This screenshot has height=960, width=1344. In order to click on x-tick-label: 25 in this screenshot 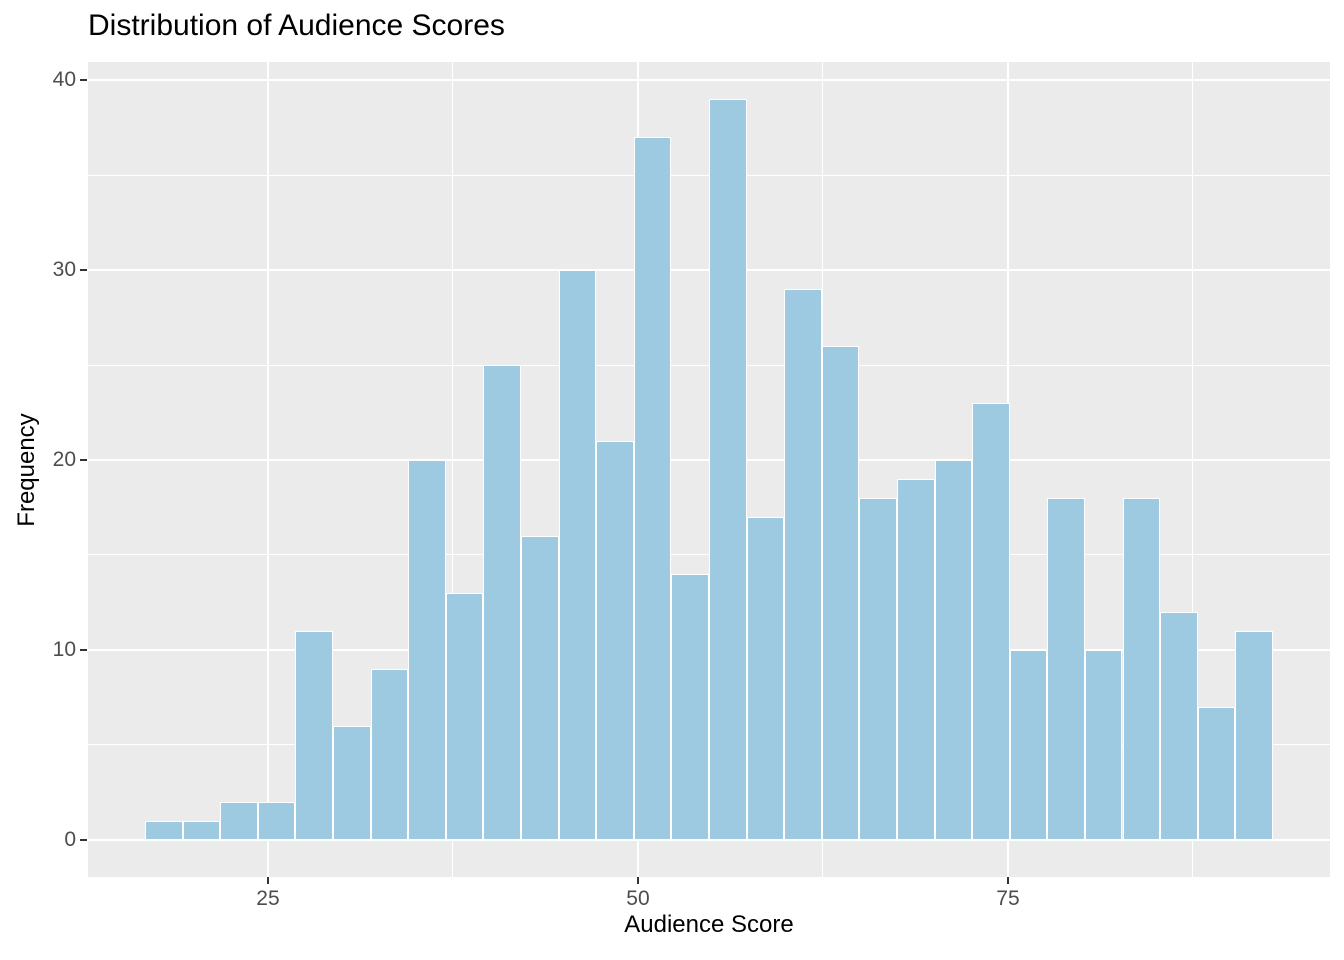, I will do `click(268, 898)`.